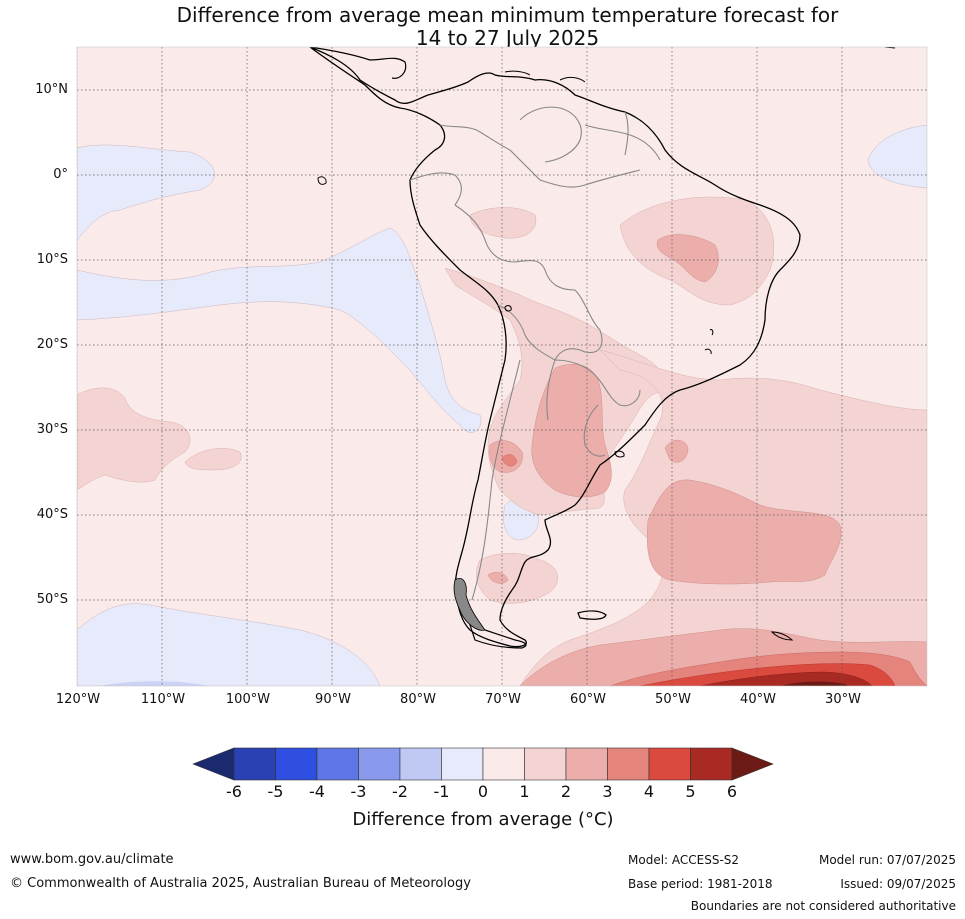 The height and width of the screenshot is (919, 965). What do you see at coordinates (322, 180) in the screenshot?
I see `galapagos-islands` at bounding box center [322, 180].